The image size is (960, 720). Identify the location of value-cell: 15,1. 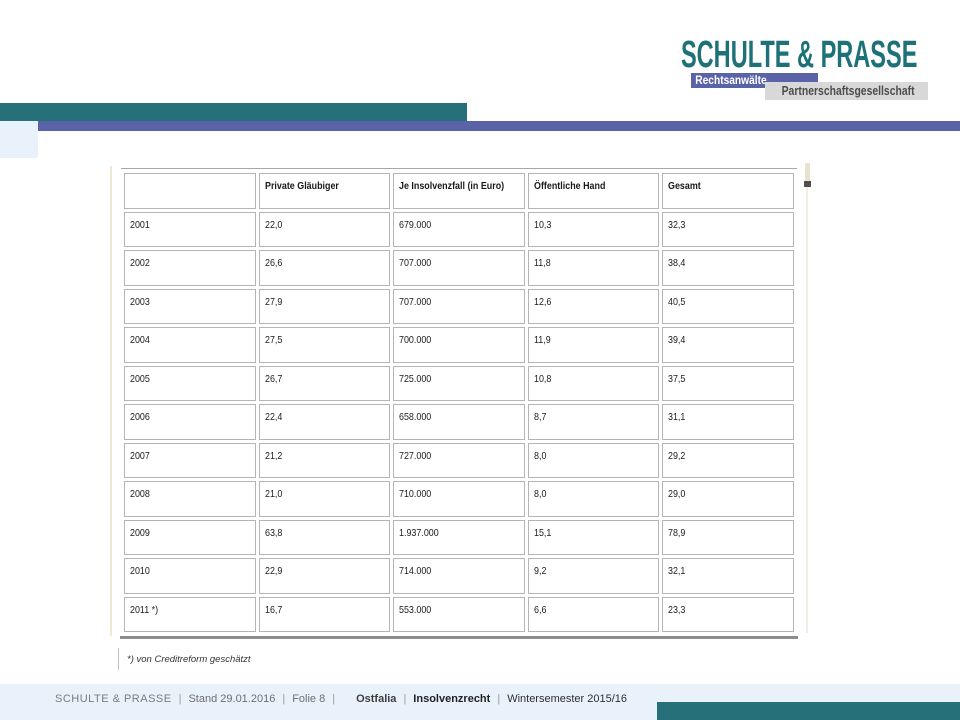
(593, 537).